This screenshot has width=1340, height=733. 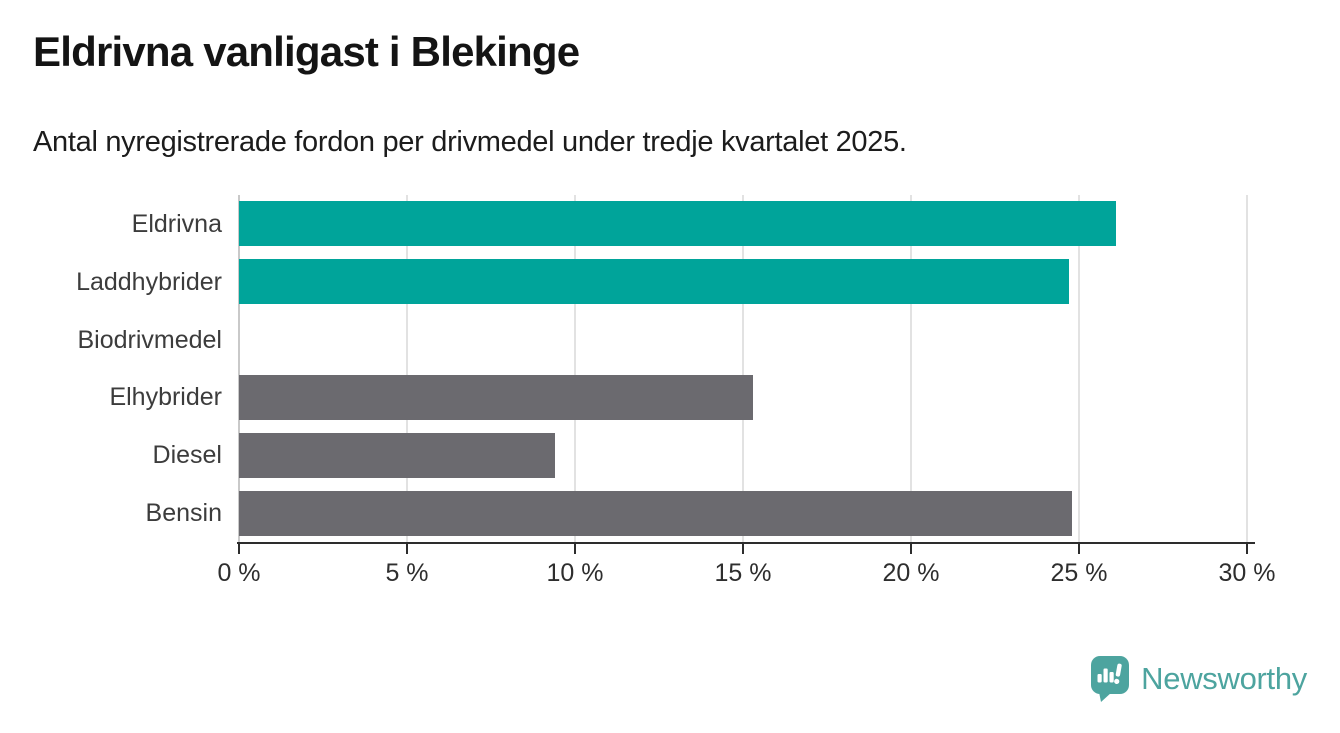 What do you see at coordinates (654, 282) in the screenshot?
I see `bar-laddhybrider` at bounding box center [654, 282].